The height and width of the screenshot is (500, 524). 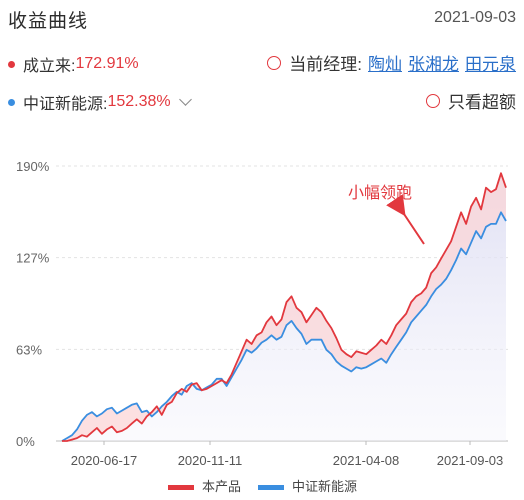 What do you see at coordinates (271, 487) in the screenshot?
I see `legend-swatch-index` at bounding box center [271, 487].